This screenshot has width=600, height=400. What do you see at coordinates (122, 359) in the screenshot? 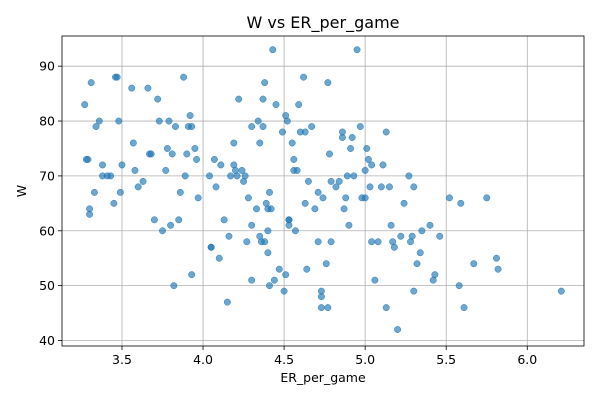
I see `x-tick-label: 3.5` at bounding box center [122, 359].